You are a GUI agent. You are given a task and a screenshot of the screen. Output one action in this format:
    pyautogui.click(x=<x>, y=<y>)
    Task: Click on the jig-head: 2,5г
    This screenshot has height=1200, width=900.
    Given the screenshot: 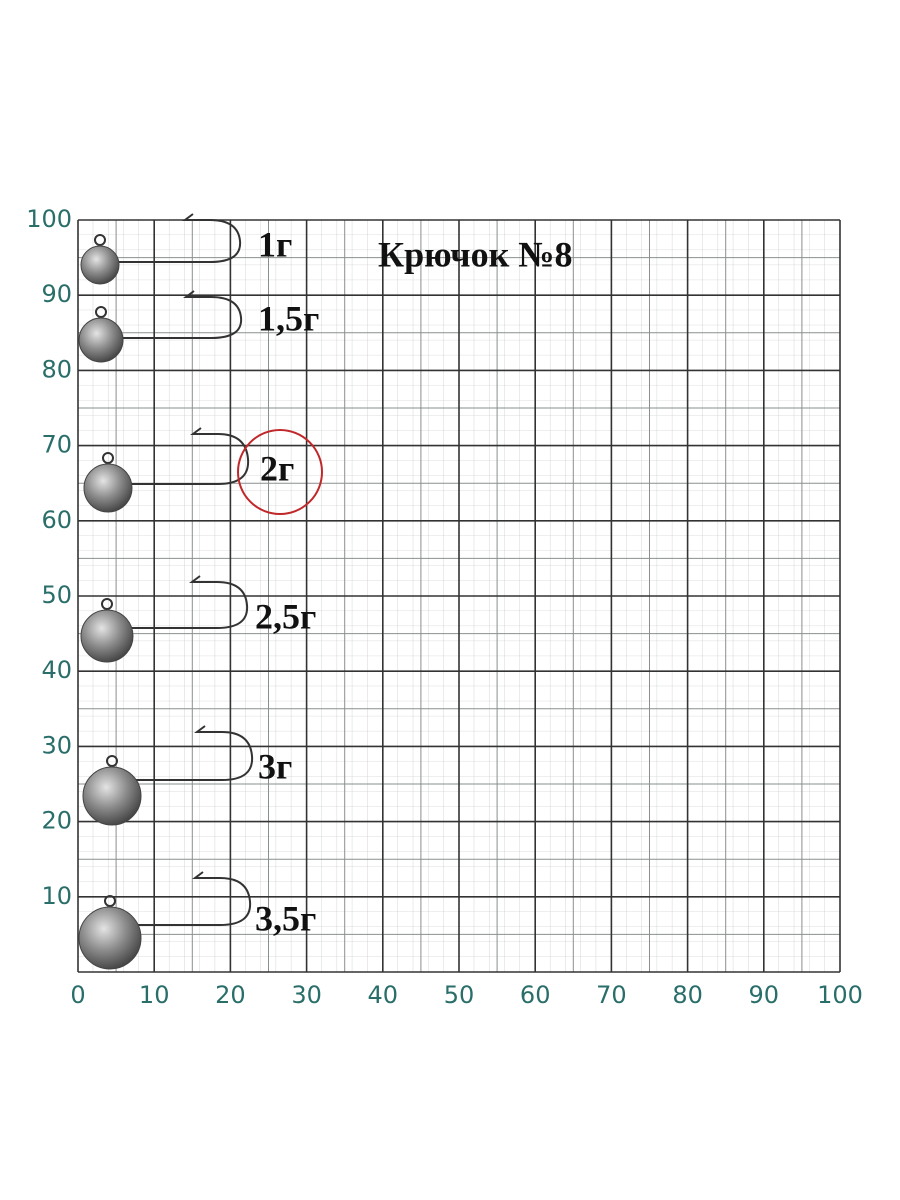 What is the action you would take?
    pyautogui.click(x=198, y=619)
    